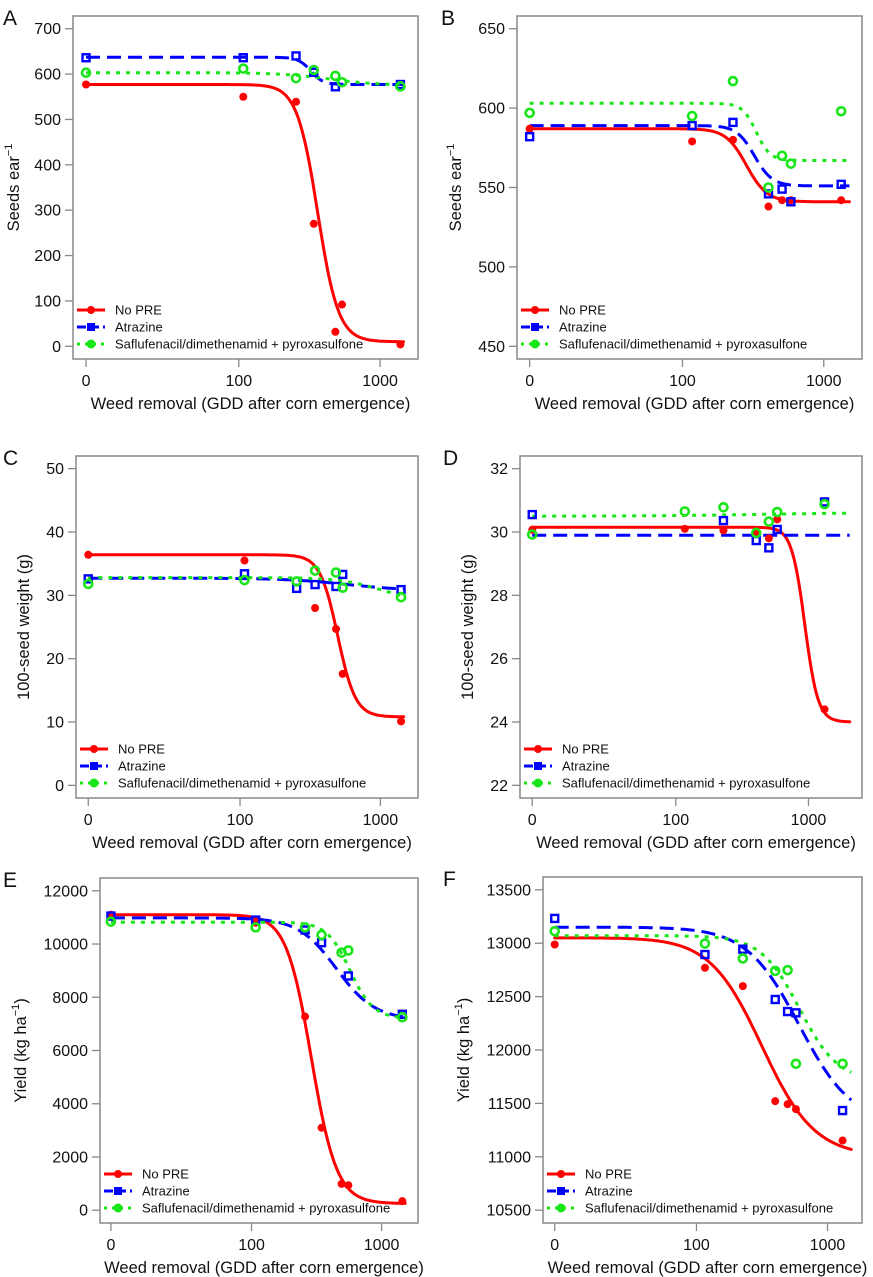 The height and width of the screenshot is (1277, 873). I want to click on panel-label: C, so click(10, 458).